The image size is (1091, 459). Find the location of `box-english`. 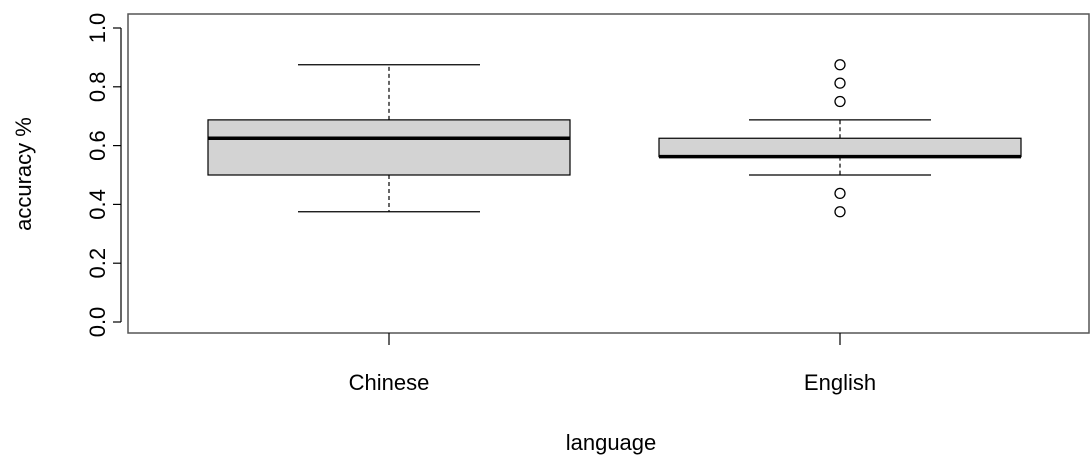

box-english is located at coordinates (840, 138).